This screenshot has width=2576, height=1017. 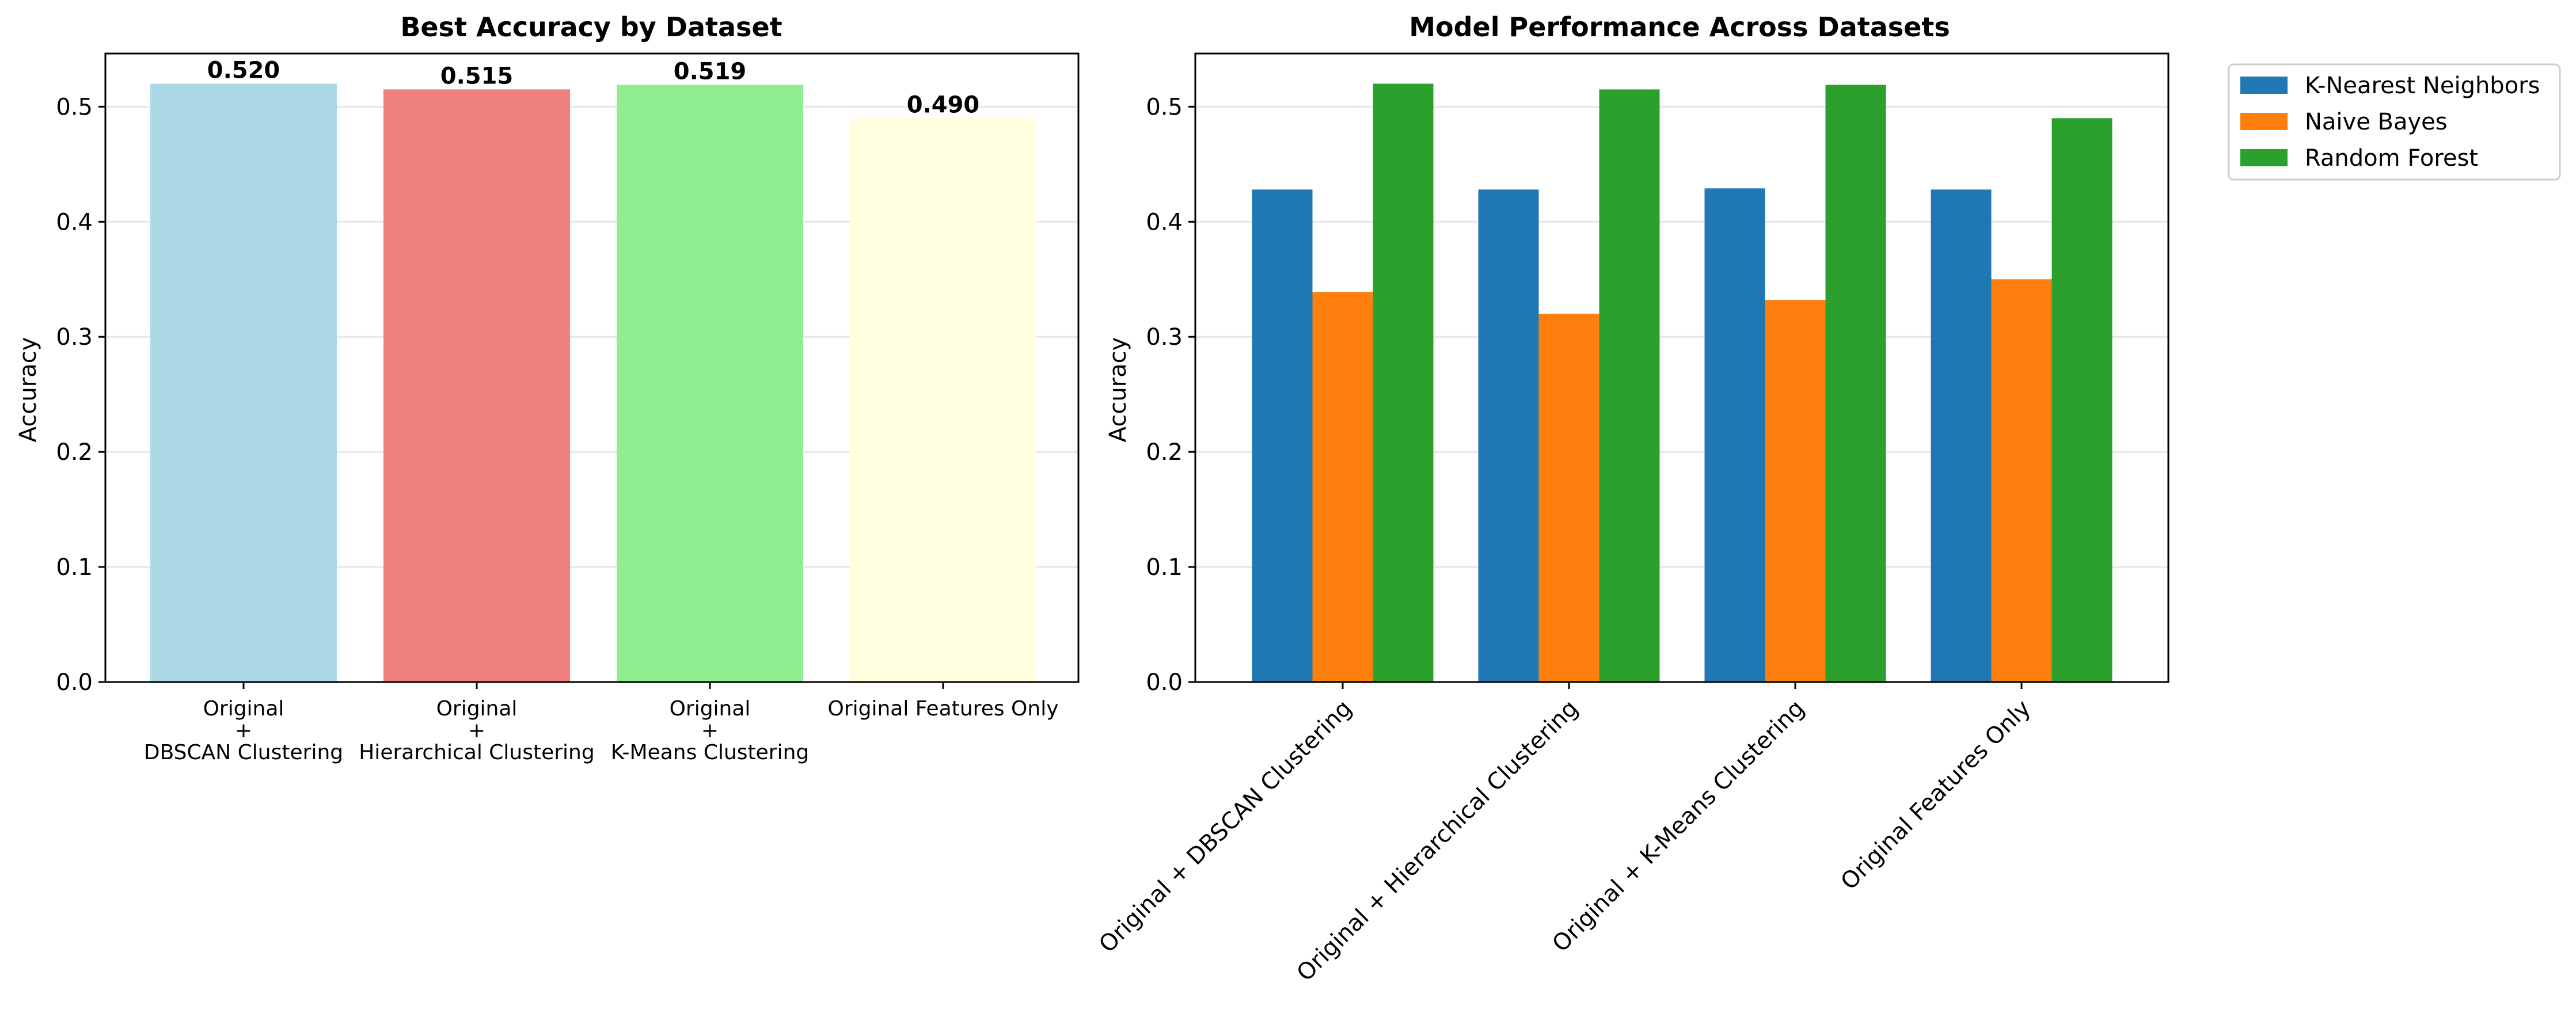 What do you see at coordinates (711, 752) in the screenshot?
I see `left-xtick-label: K-Means Clustering` at bounding box center [711, 752].